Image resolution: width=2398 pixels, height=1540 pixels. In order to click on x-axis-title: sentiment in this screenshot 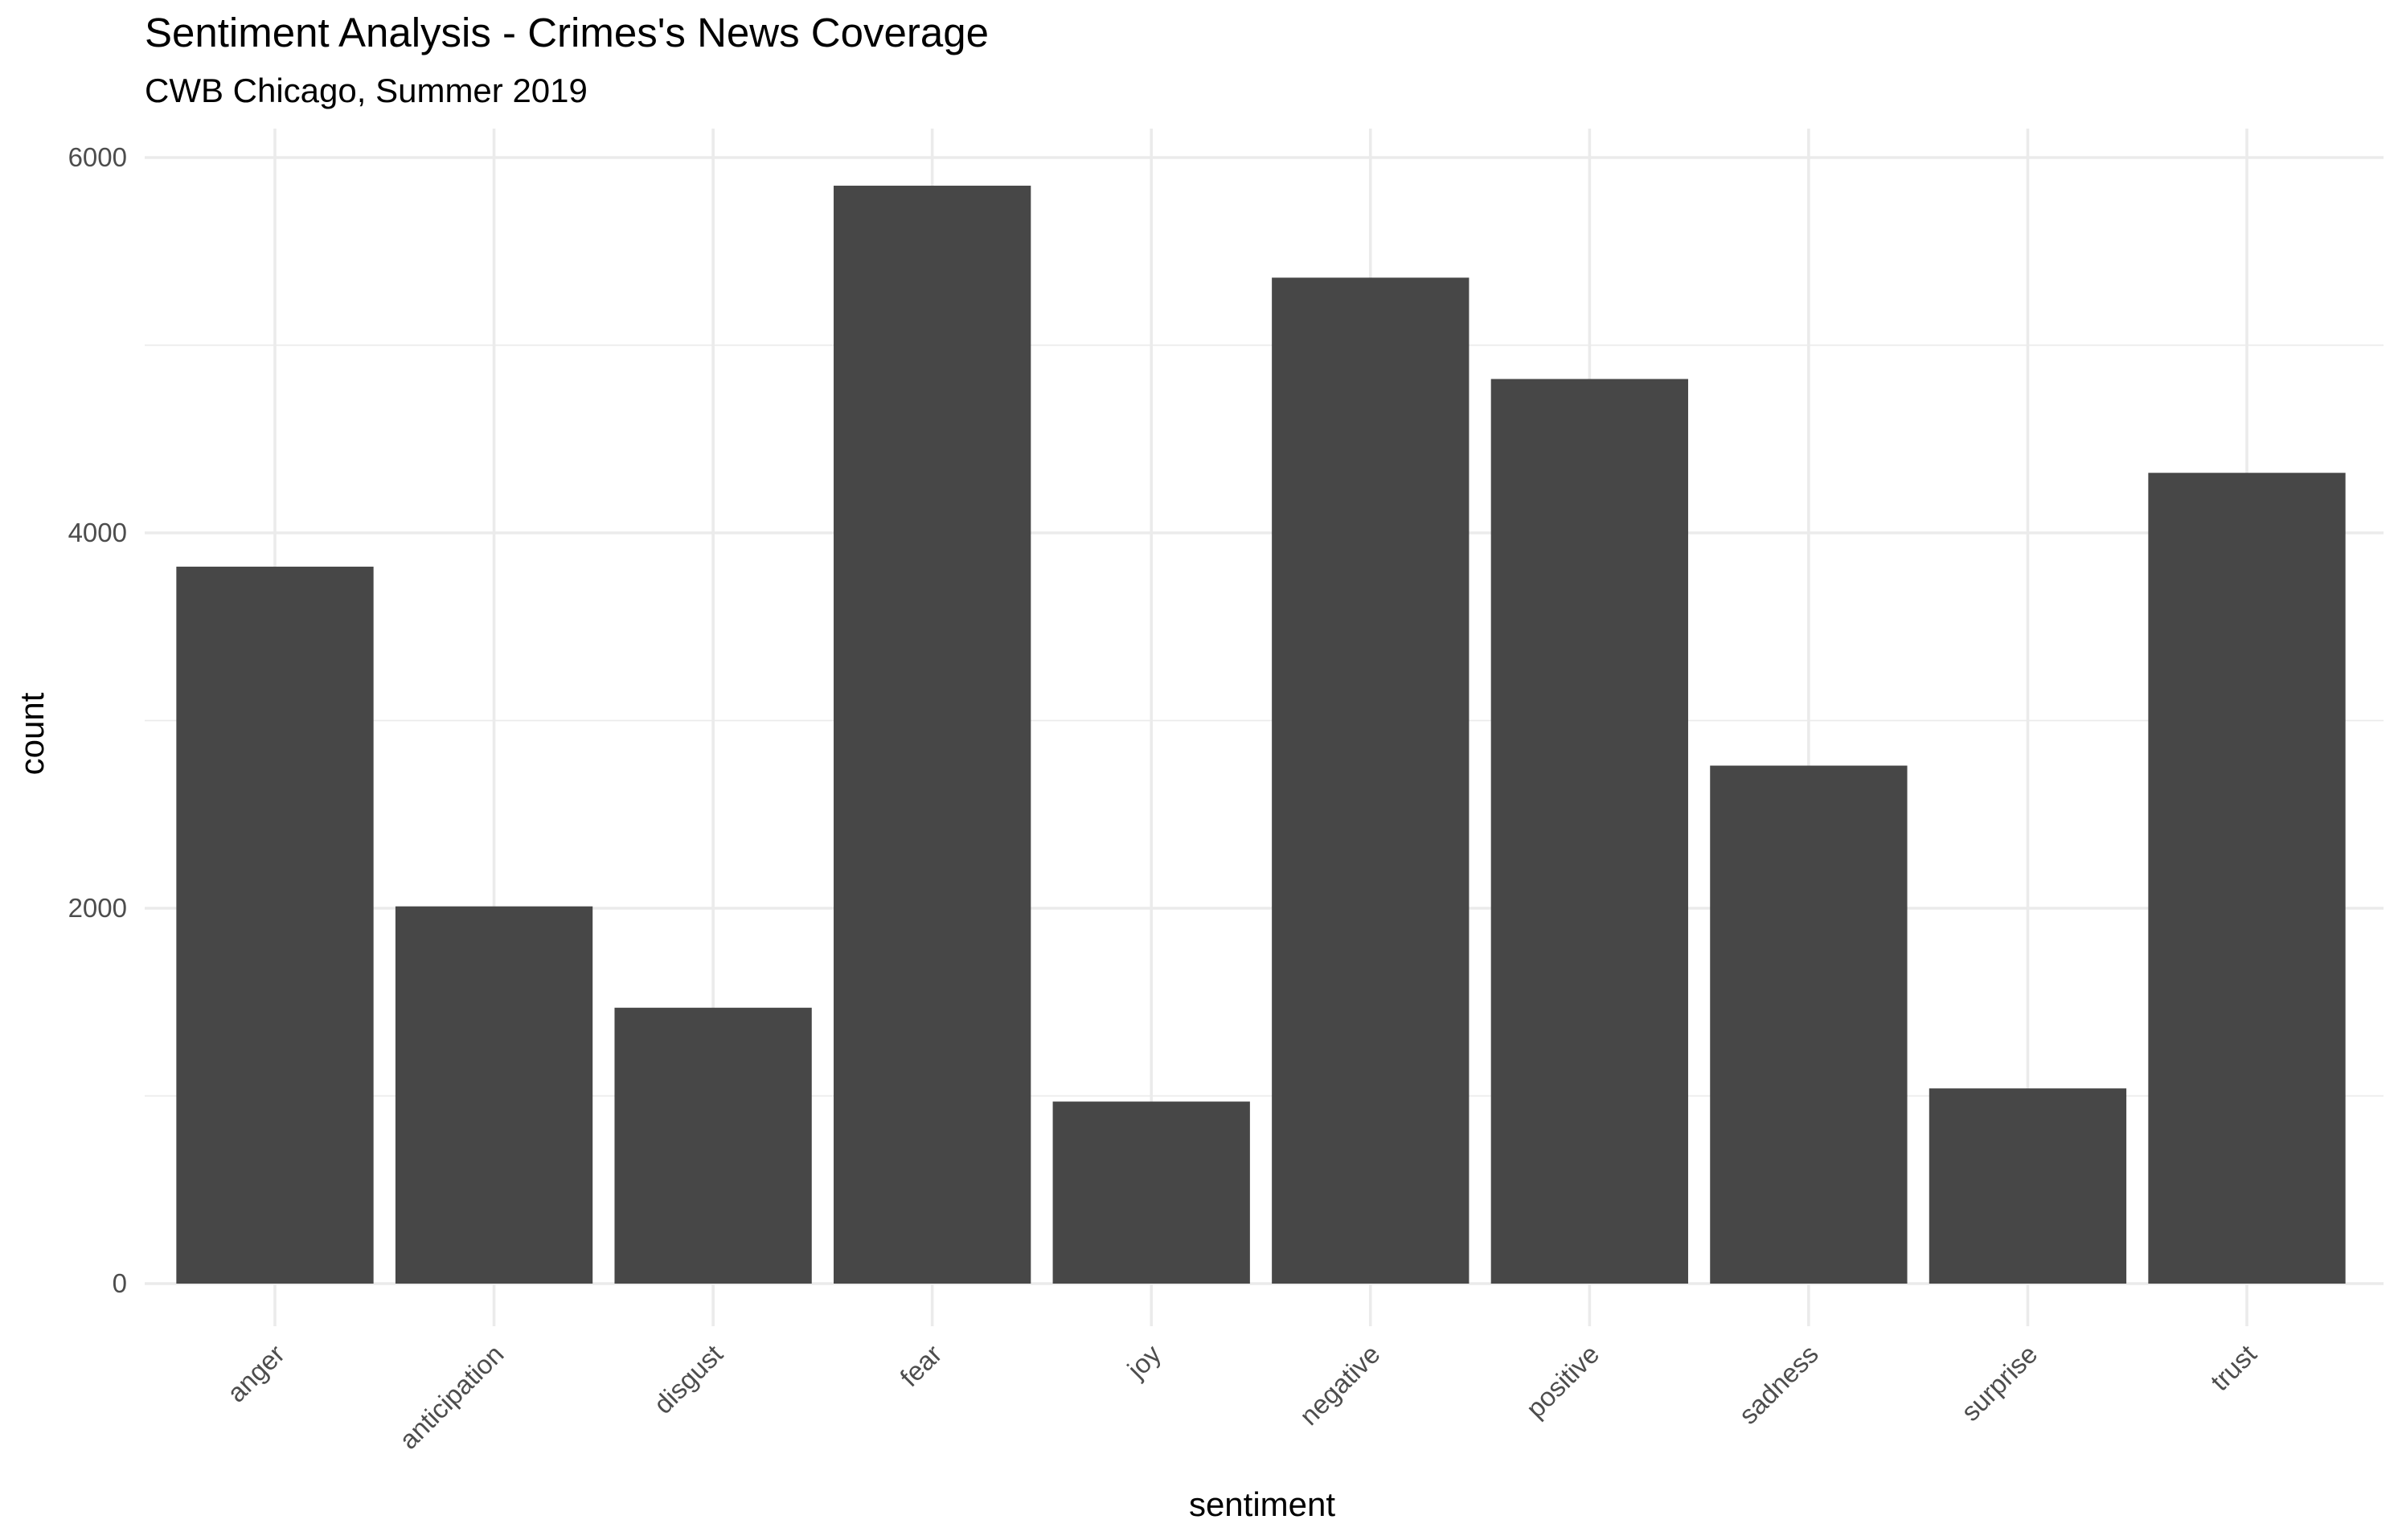, I will do `click(1262, 1504)`.